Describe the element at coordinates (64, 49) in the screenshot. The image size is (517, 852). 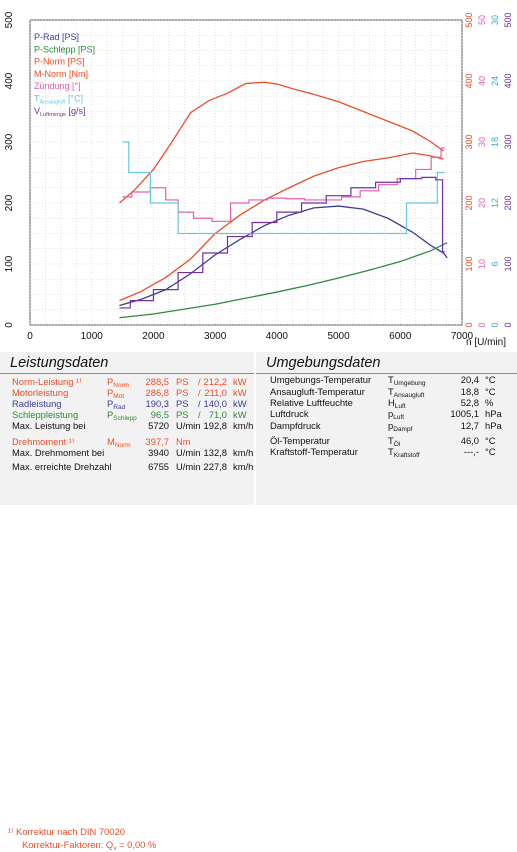
I see `legend-entry: P-Schlepp [PS]` at that location.